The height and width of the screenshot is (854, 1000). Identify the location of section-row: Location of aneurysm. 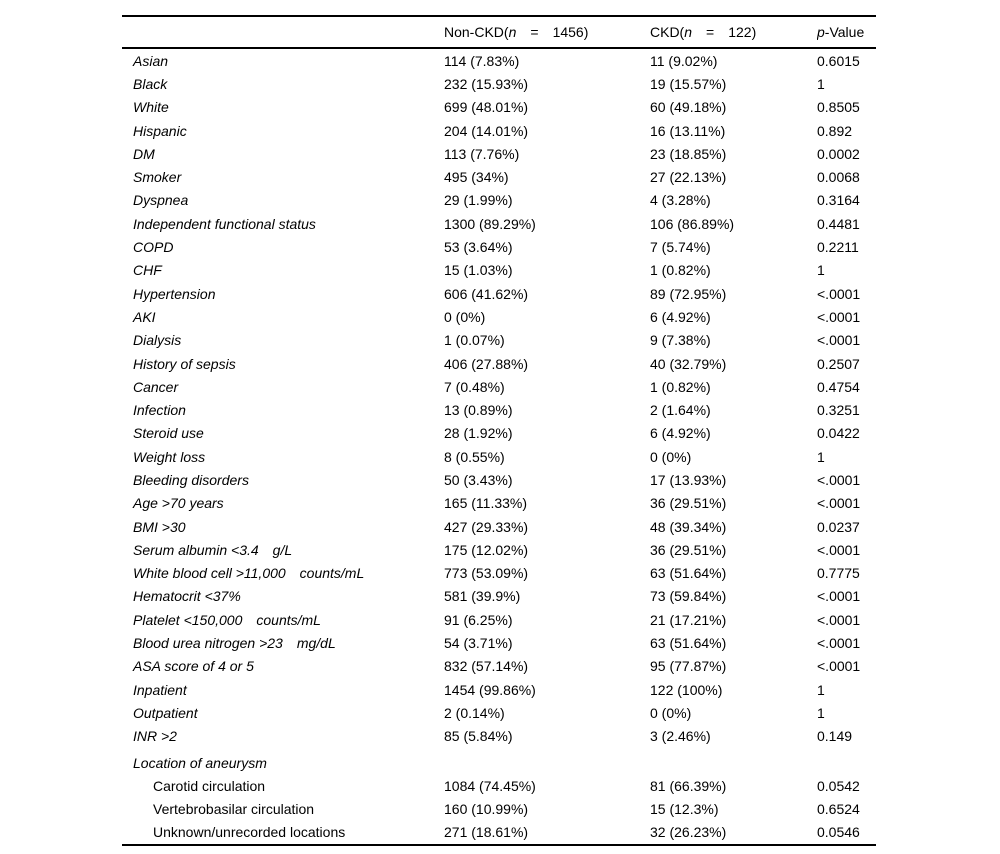
(499, 761).